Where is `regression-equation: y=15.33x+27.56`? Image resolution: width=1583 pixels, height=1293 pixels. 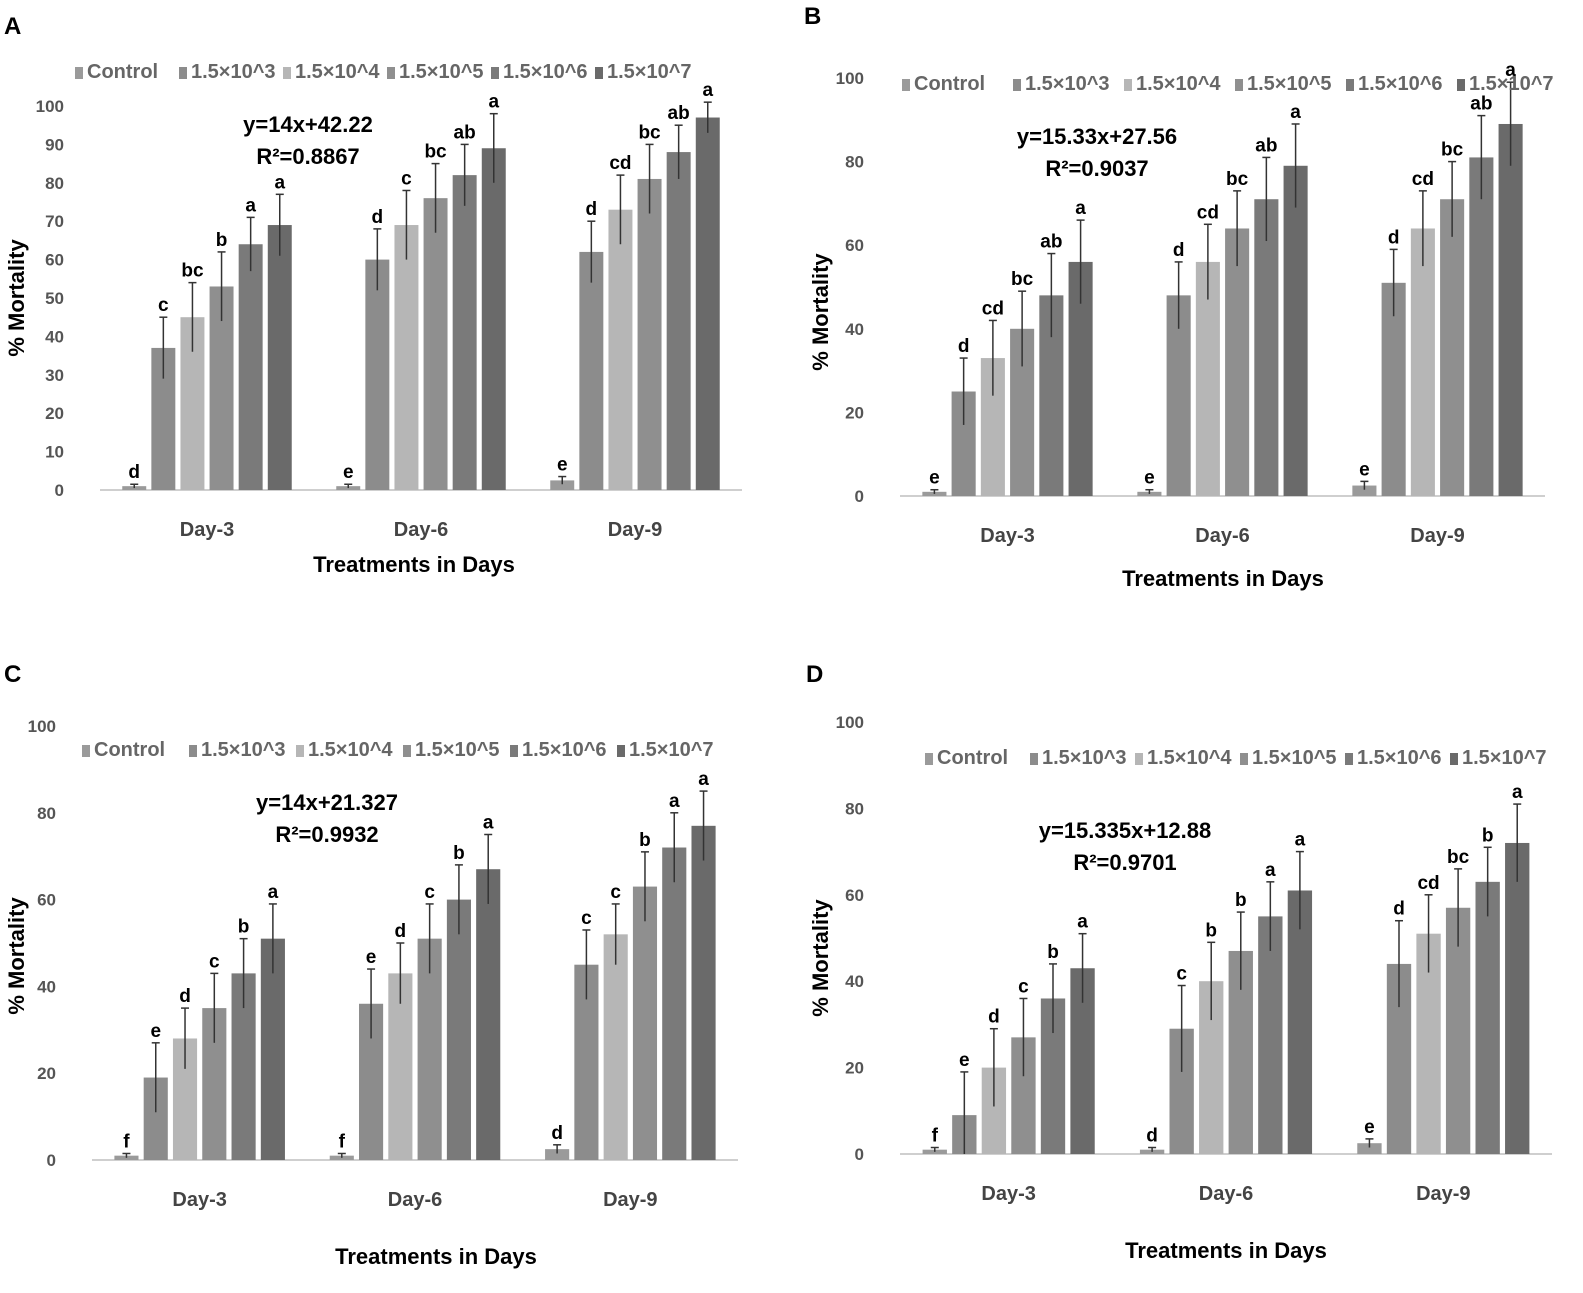 regression-equation: y=15.33x+27.56 is located at coordinates (1097, 136).